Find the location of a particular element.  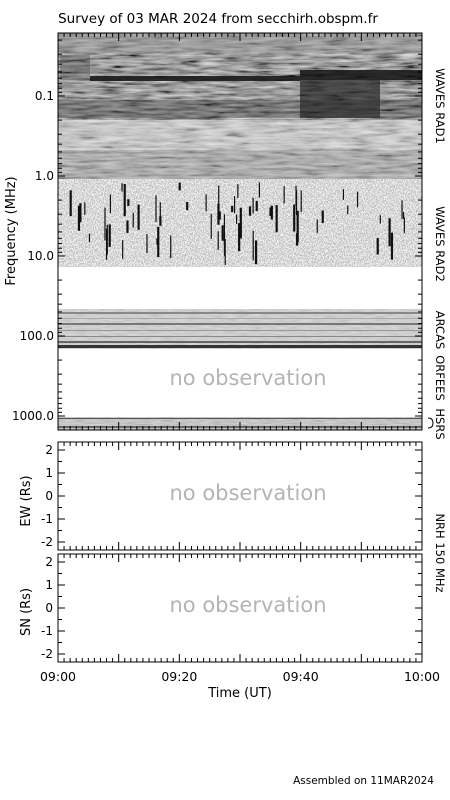

sn-ylabel: SN (Rs) is located at coordinates (26, 612).